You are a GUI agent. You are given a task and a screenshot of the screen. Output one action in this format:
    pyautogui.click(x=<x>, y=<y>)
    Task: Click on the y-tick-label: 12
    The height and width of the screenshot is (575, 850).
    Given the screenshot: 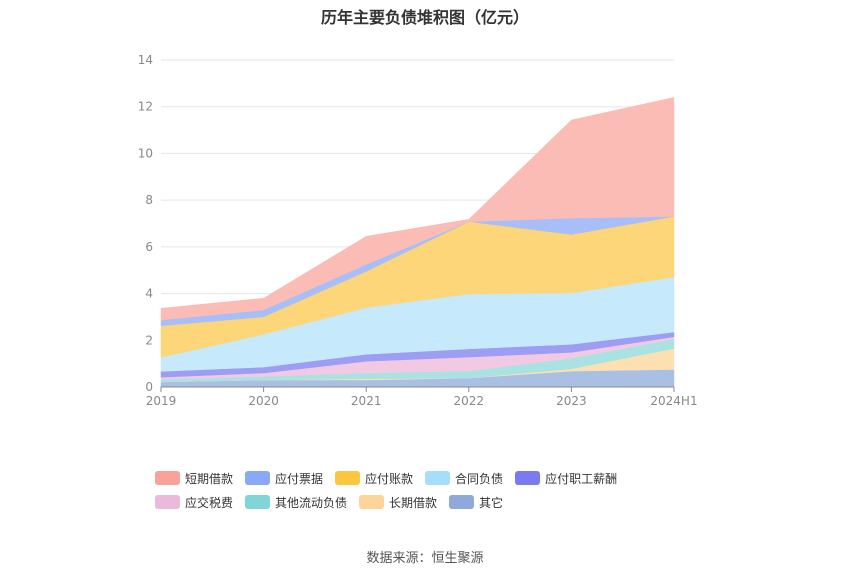 What is the action you would take?
    pyautogui.click(x=145, y=107)
    